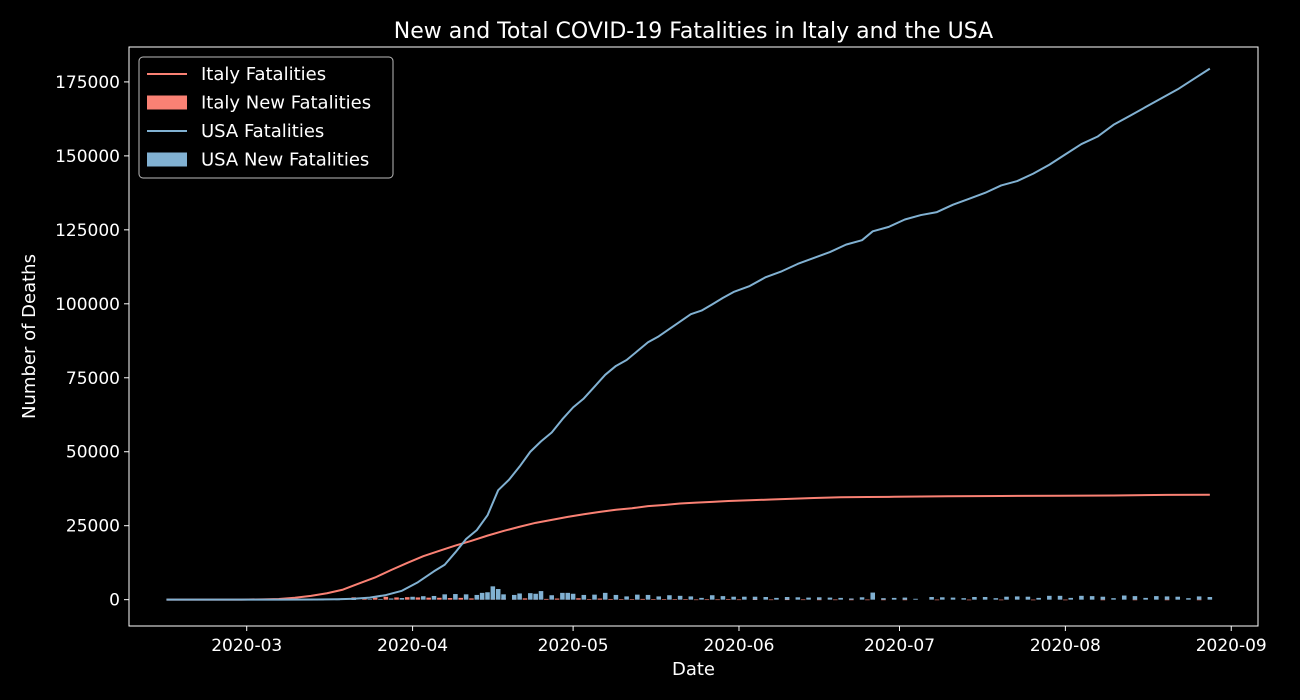  Describe the element at coordinates (738, 646) in the screenshot. I see `x-tick-label: 2020-06` at that location.